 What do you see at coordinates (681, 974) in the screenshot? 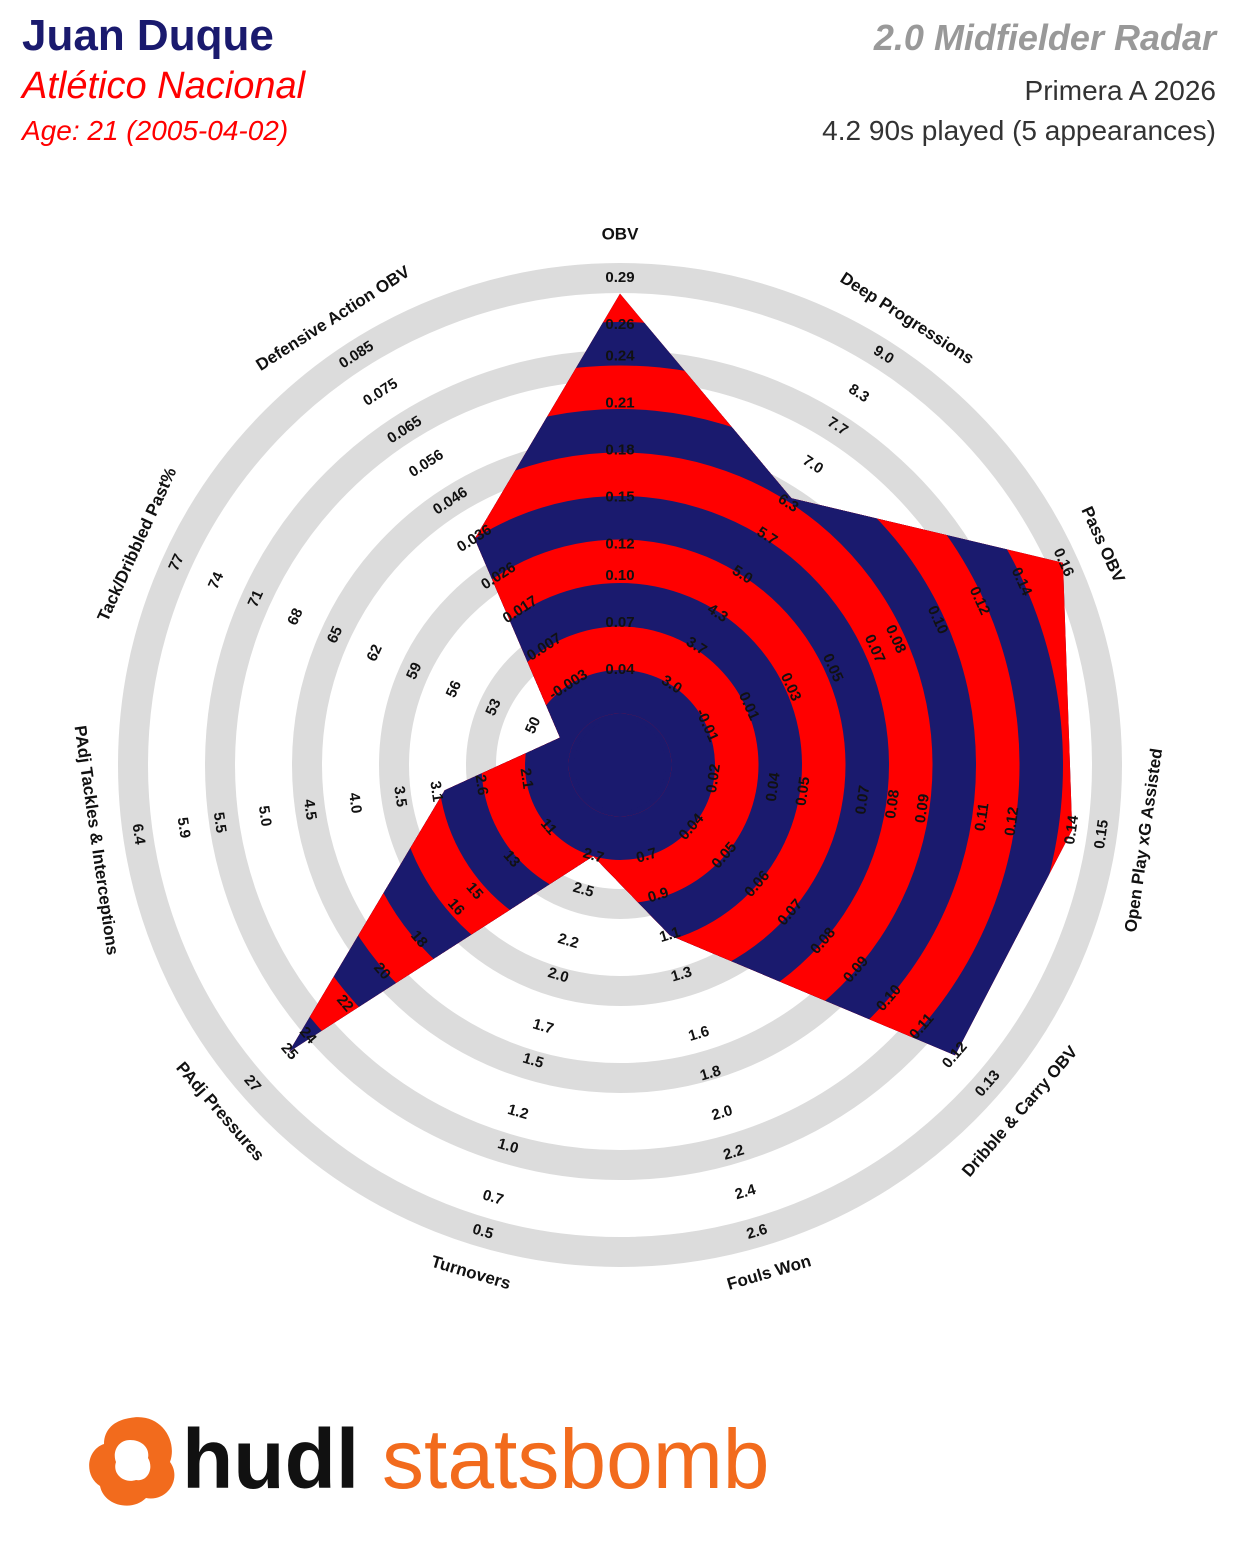
I see `tick-label: 1.3` at bounding box center [681, 974].